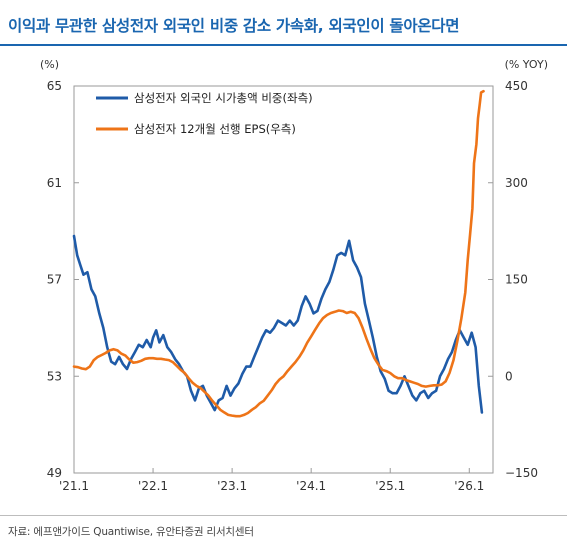  I want to click on left-tick-label: 53, so click(54, 376).